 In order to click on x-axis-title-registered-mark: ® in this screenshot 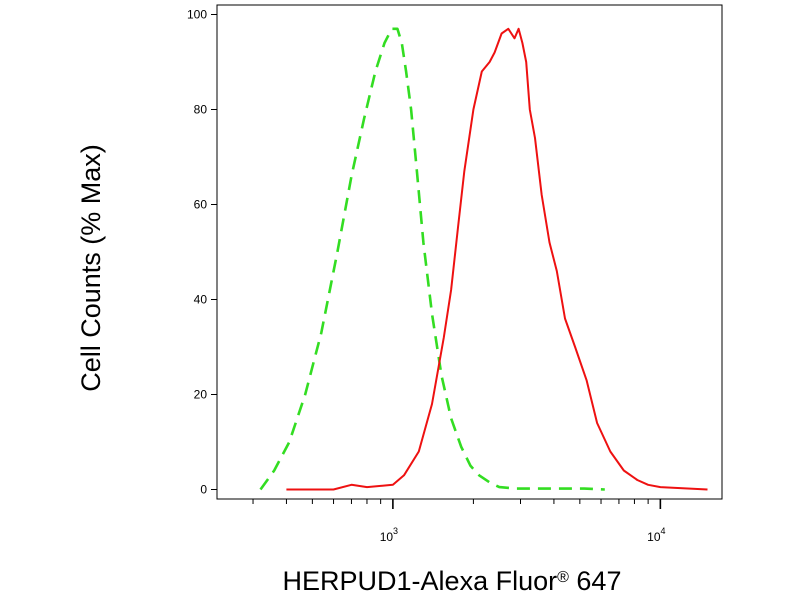, I will do `click(563, 577)`.